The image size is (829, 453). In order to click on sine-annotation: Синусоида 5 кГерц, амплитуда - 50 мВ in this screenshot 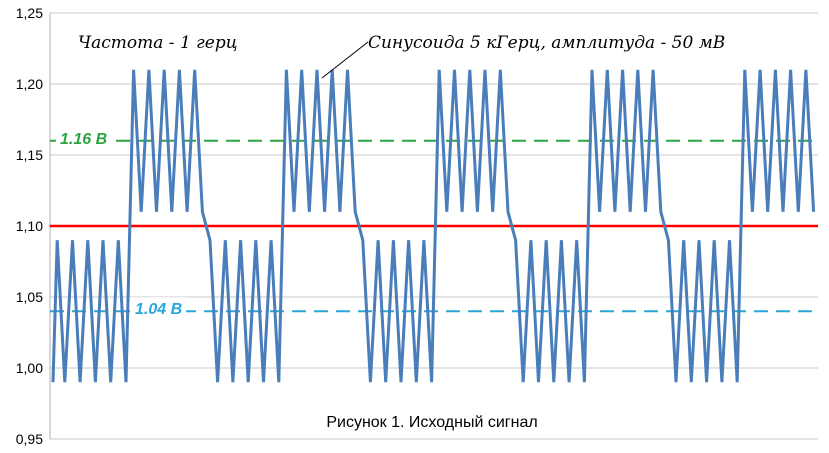, I will do `click(546, 43)`.